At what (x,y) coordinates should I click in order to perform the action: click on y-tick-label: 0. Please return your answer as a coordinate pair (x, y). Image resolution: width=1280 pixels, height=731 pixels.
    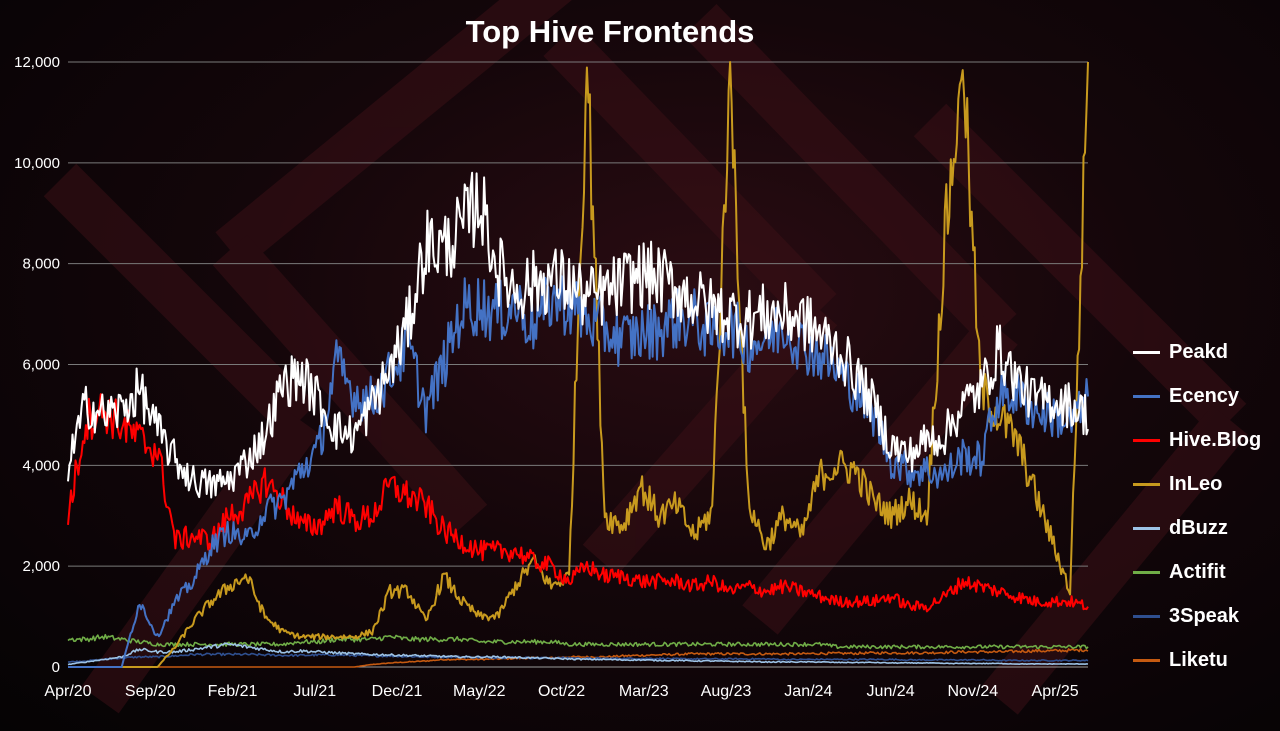
    Looking at the image, I should click on (56, 667).